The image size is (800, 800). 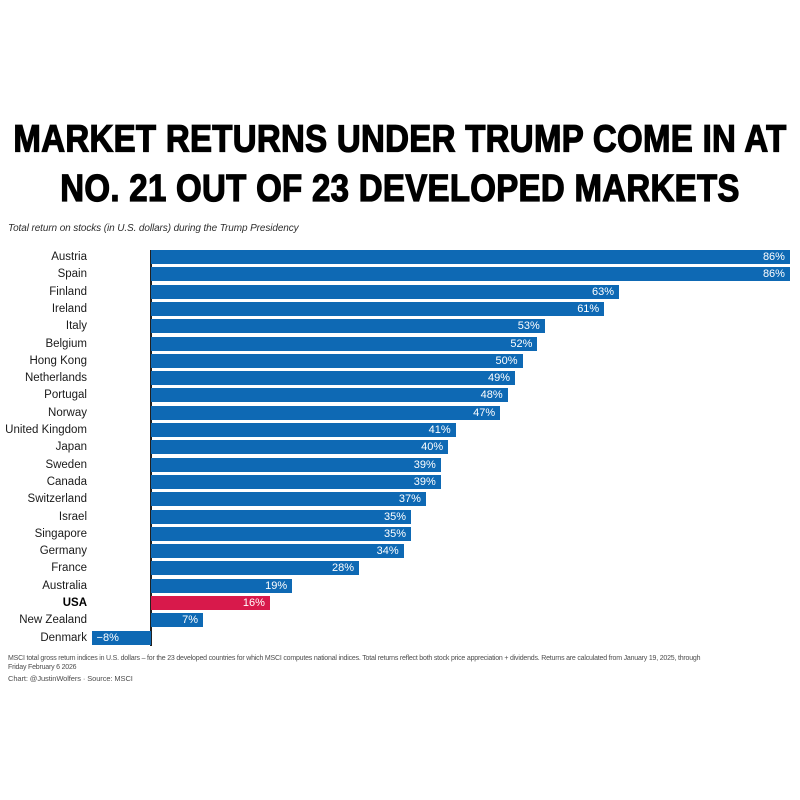 I want to click on country-label: Hong Kong, so click(x=58, y=360).